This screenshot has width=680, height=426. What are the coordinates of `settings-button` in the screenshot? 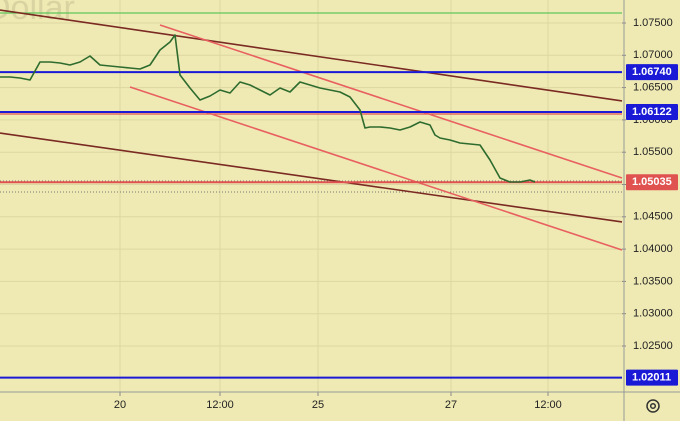 It's located at (653, 406).